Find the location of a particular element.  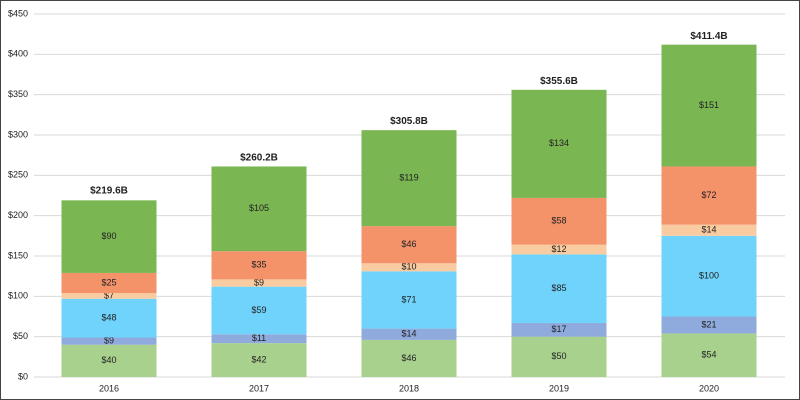

value-label: $59 is located at coordinates (258, 310).